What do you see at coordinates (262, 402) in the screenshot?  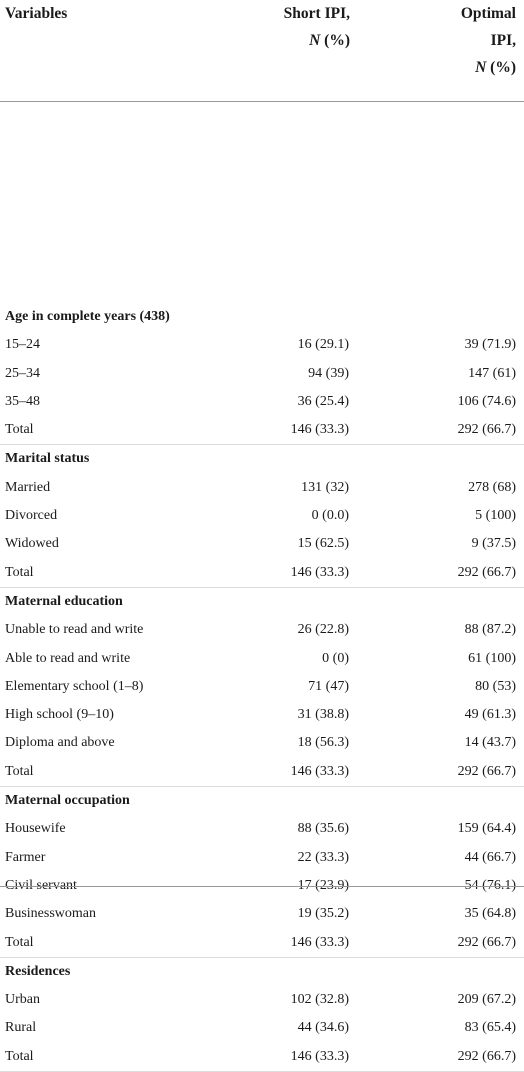 I see `table-row: 35–48 36 (25.4) 106 (74.6)` at bounding box center [262, 402].